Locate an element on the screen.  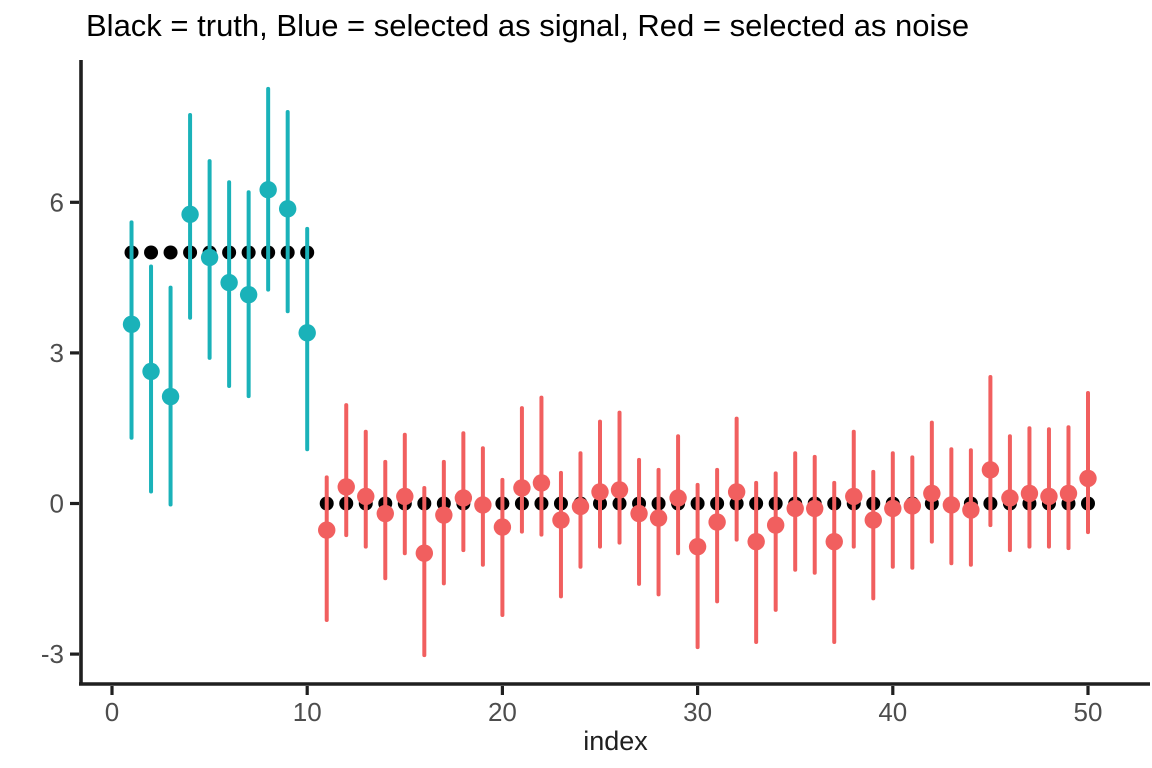
x-tick-label: 40 is located at coordinates (892, 712).